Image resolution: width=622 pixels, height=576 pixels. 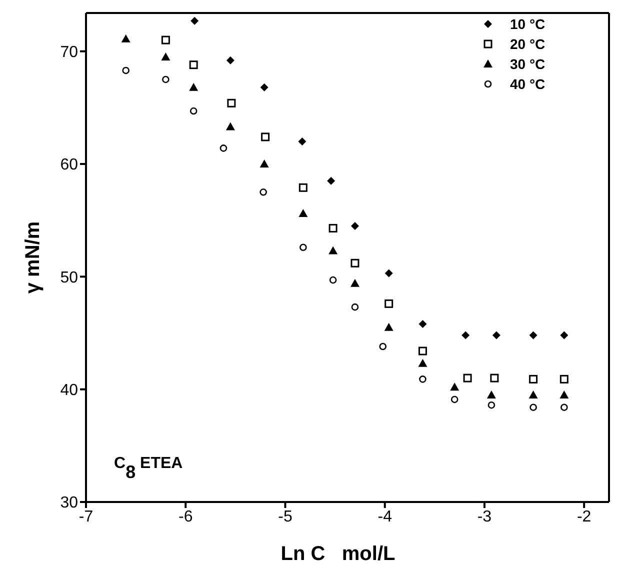 What do you see at coordinates (185, 517) in the screenshot?
I see `x-tick-label: -6` at bounding box center [185, 517].